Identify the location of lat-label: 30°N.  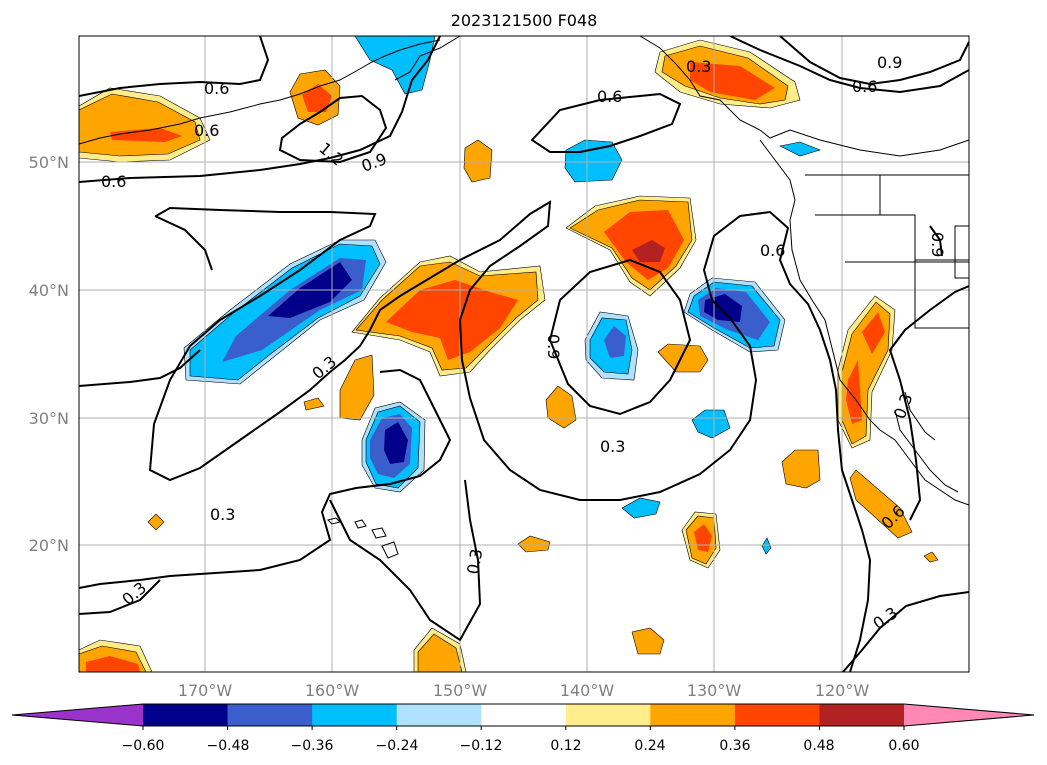
(49, 418).